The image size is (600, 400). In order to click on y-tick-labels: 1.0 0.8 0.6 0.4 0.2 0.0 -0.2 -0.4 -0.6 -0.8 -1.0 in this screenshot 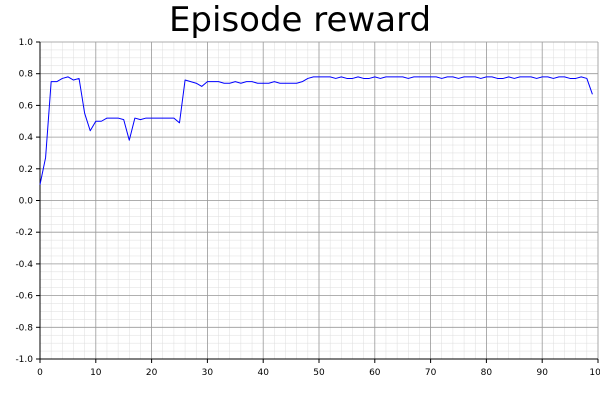, I will do `click(24, 201)`.